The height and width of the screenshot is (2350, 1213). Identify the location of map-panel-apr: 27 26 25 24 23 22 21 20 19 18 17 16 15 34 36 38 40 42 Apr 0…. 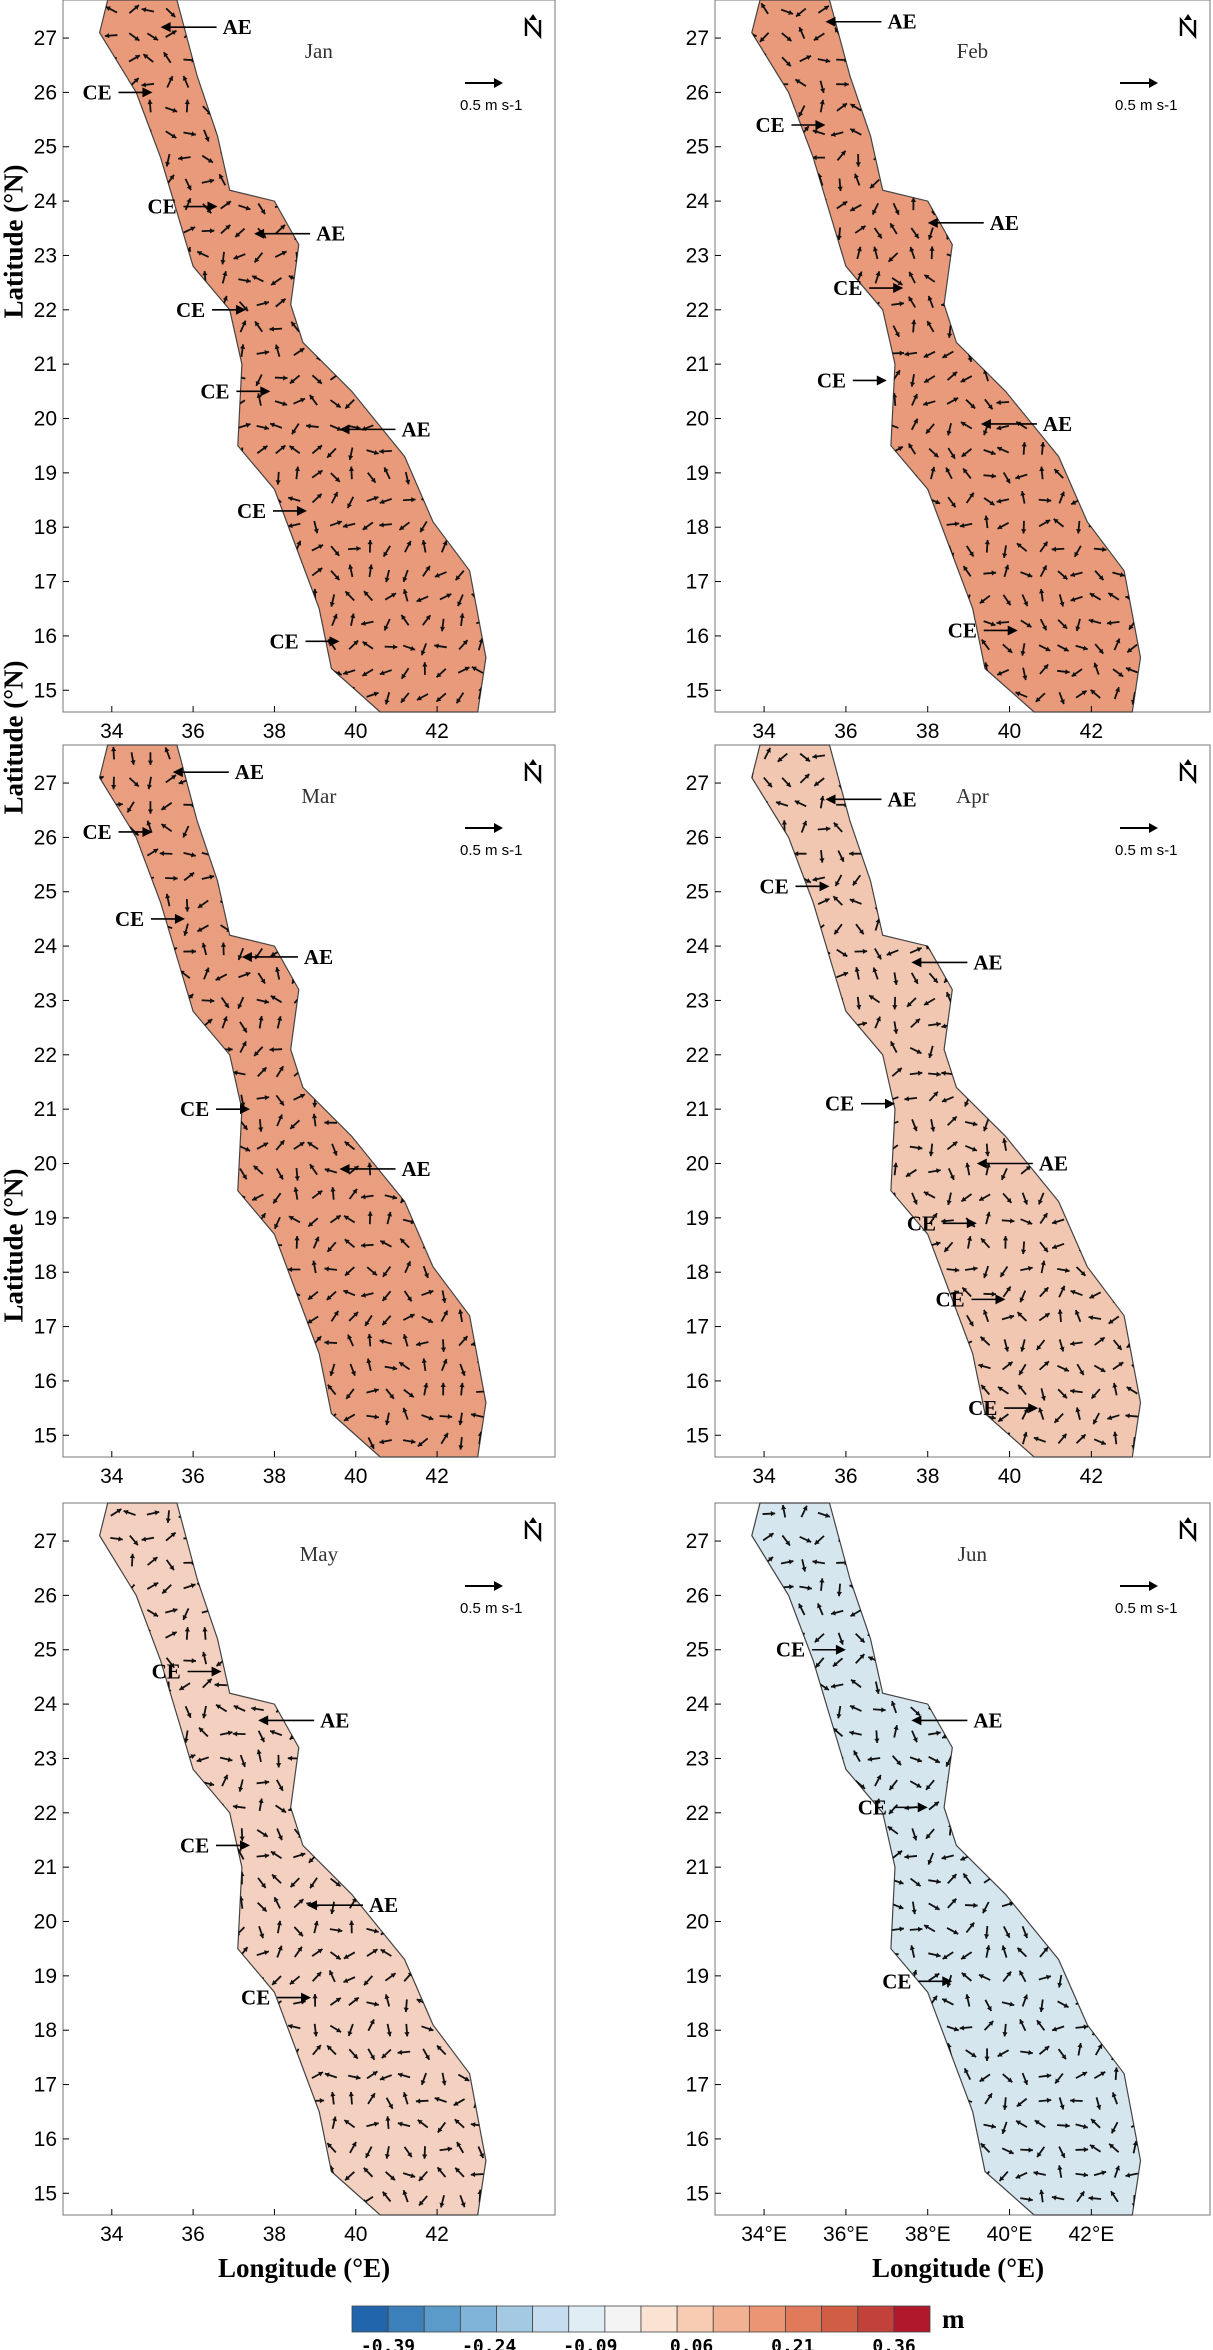
(948, 1116).